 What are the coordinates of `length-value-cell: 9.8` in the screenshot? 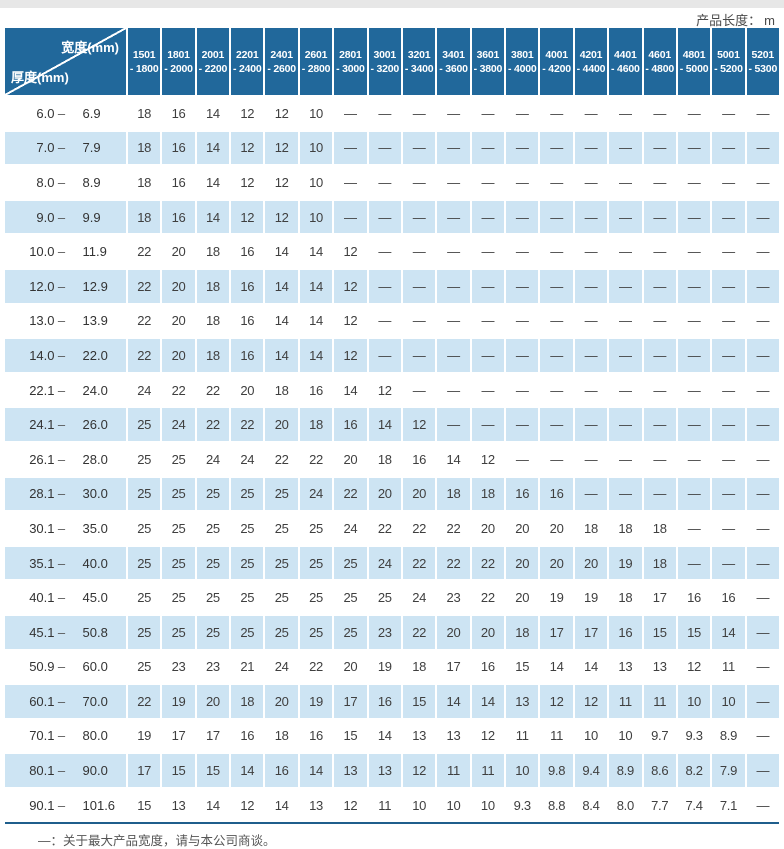 It's located at (556, 770).